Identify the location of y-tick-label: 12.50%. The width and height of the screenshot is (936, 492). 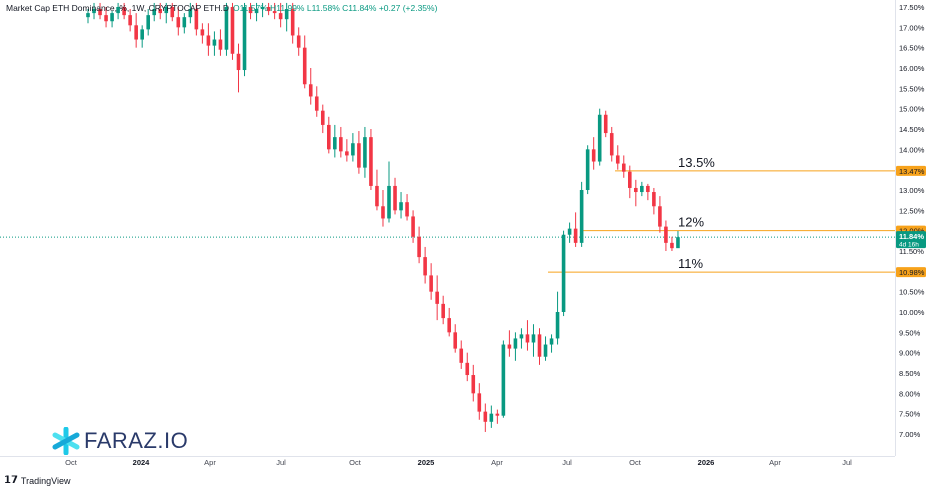
(912, 210).